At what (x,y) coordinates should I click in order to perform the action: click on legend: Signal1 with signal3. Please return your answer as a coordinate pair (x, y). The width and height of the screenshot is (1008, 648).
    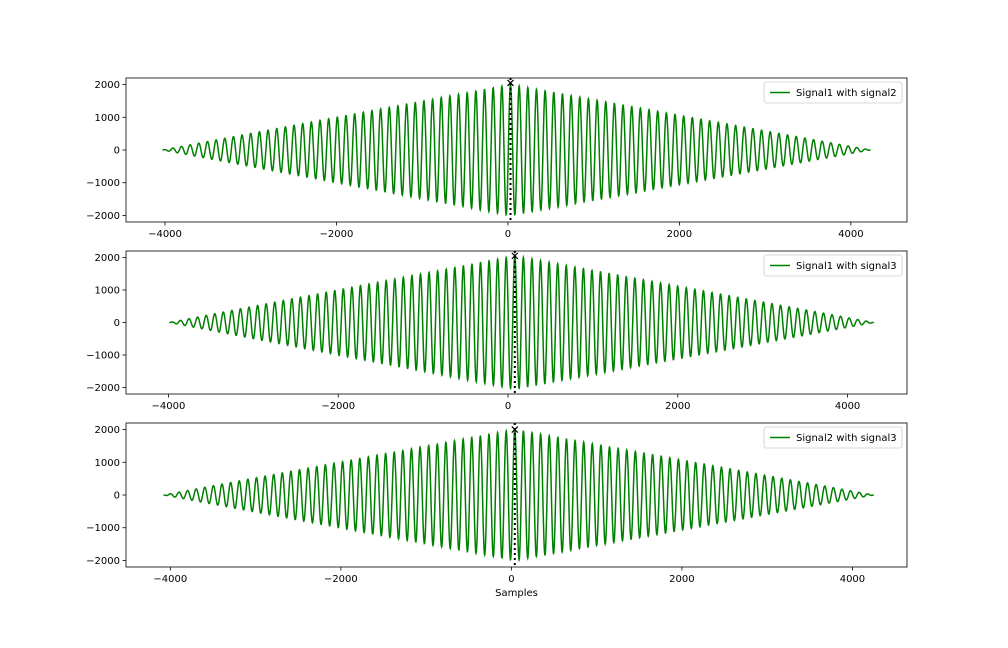
    Looking at the image, I should click on (833, 265).